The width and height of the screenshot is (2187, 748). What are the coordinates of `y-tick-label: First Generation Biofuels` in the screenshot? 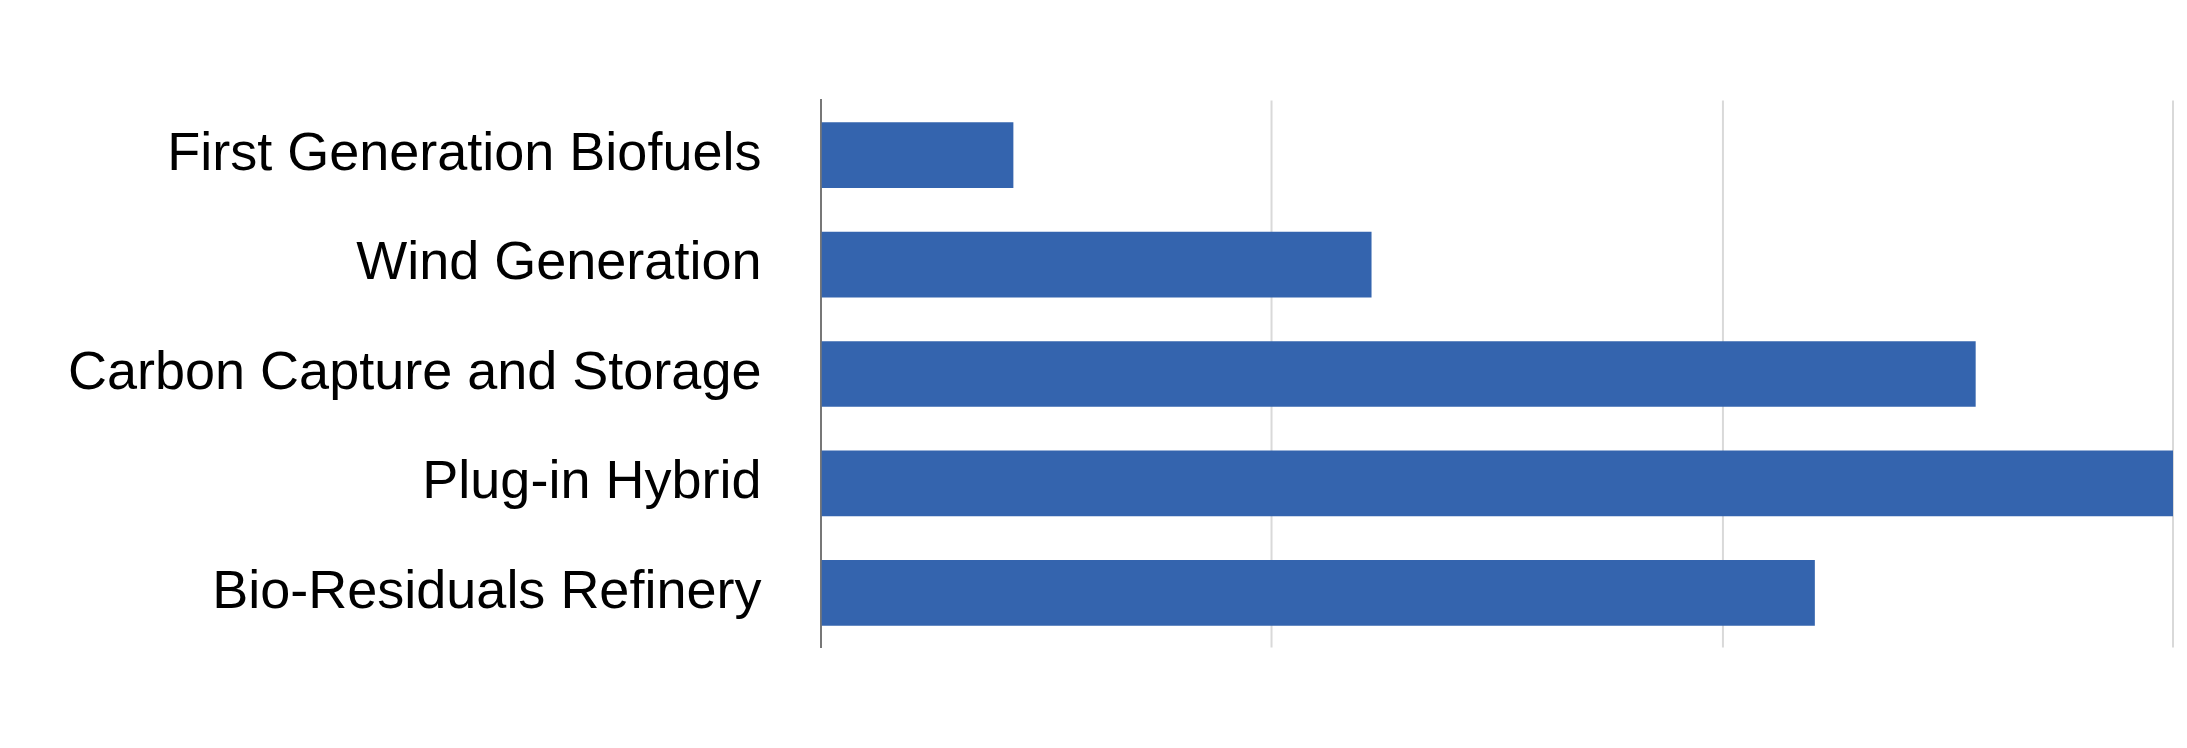 It's located at (464, 151).